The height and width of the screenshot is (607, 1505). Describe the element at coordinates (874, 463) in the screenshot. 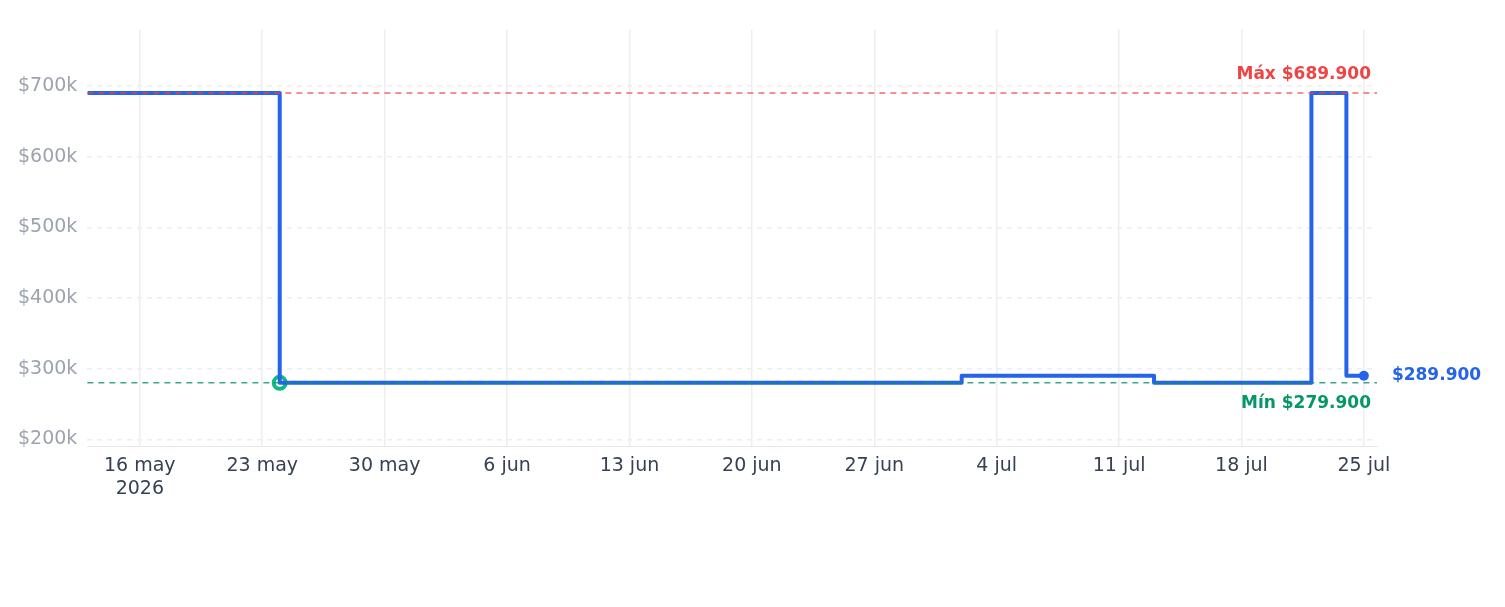

I see `x-tick-label: 27 jun` at that location.